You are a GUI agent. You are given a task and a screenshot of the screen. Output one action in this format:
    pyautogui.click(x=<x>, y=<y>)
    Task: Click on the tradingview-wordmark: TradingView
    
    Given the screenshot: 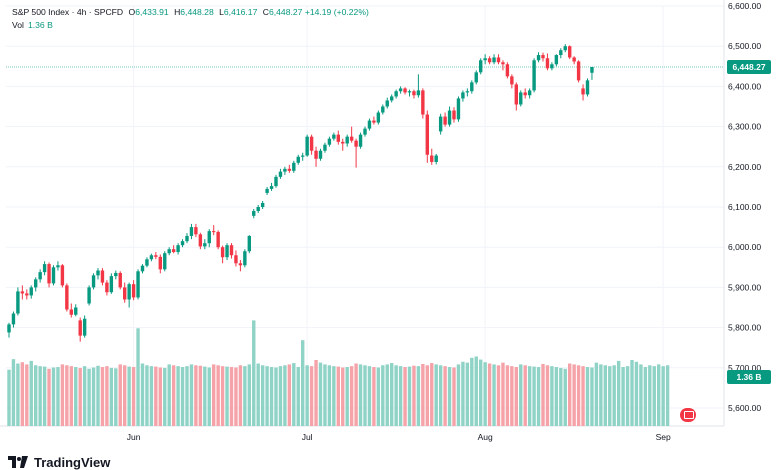 What is the action you would take?
    pyautogui.click(x=72, y=462)
    